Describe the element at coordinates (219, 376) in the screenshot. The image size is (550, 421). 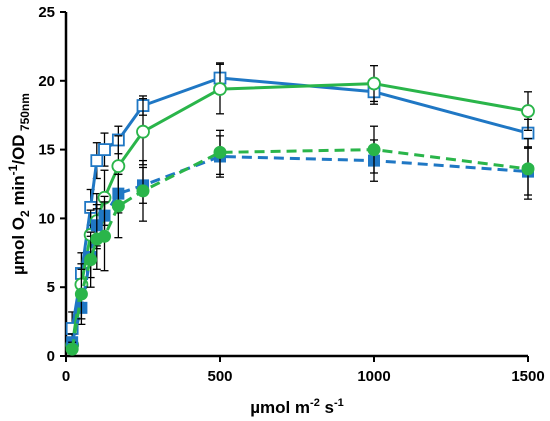
I see `x-tick-label: 500` at that location.